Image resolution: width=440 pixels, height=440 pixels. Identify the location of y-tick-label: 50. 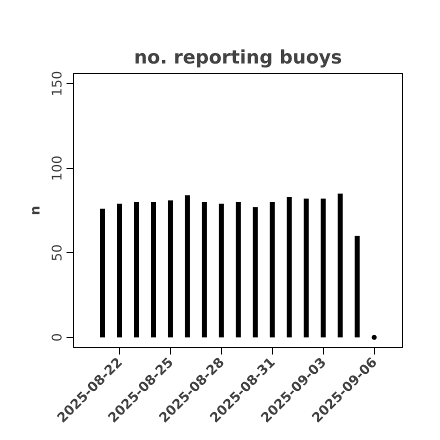
(58, 253).